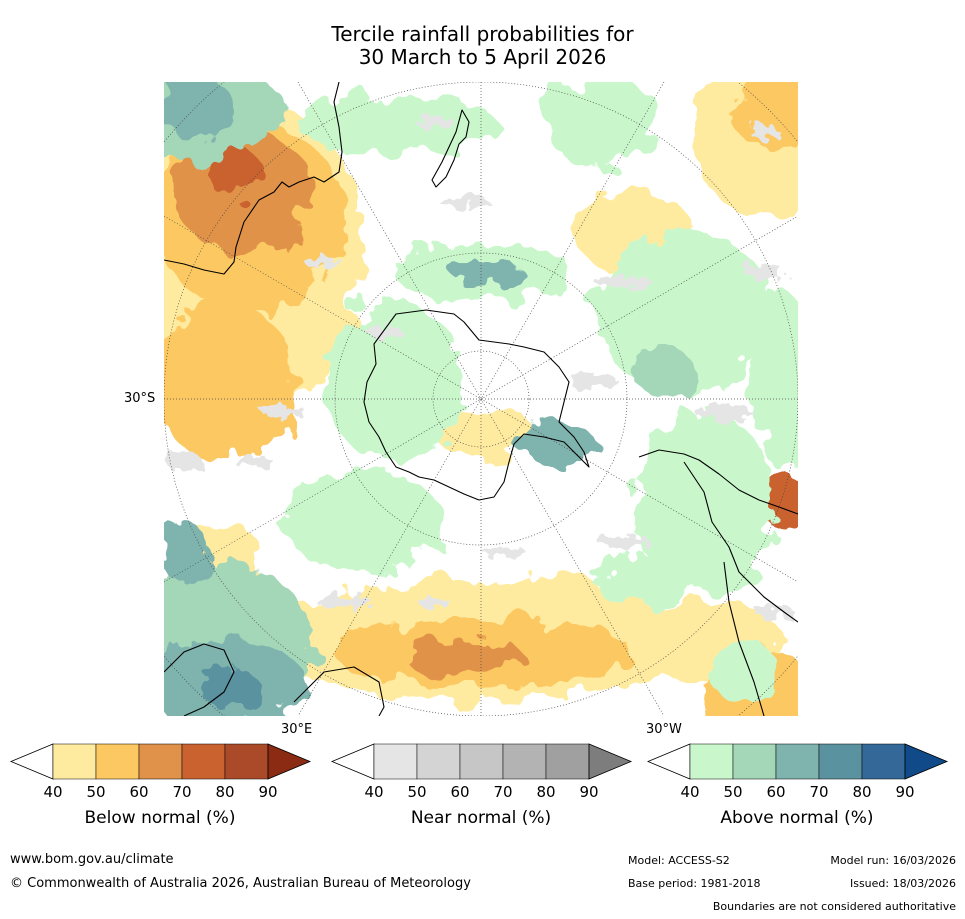 The image size is (965, 919). Describe the element at coordinates (140, 398) in the screenshot. I see `latitude-label-30s: 30°S` at that location.